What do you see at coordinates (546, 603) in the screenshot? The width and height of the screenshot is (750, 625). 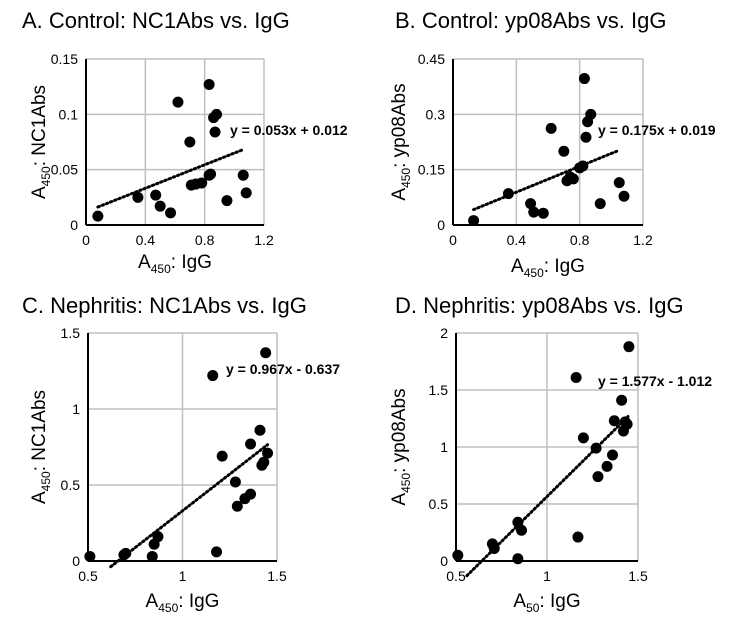 I see `x-axis-label: A50: IgG` at bounding box center [546, 603].